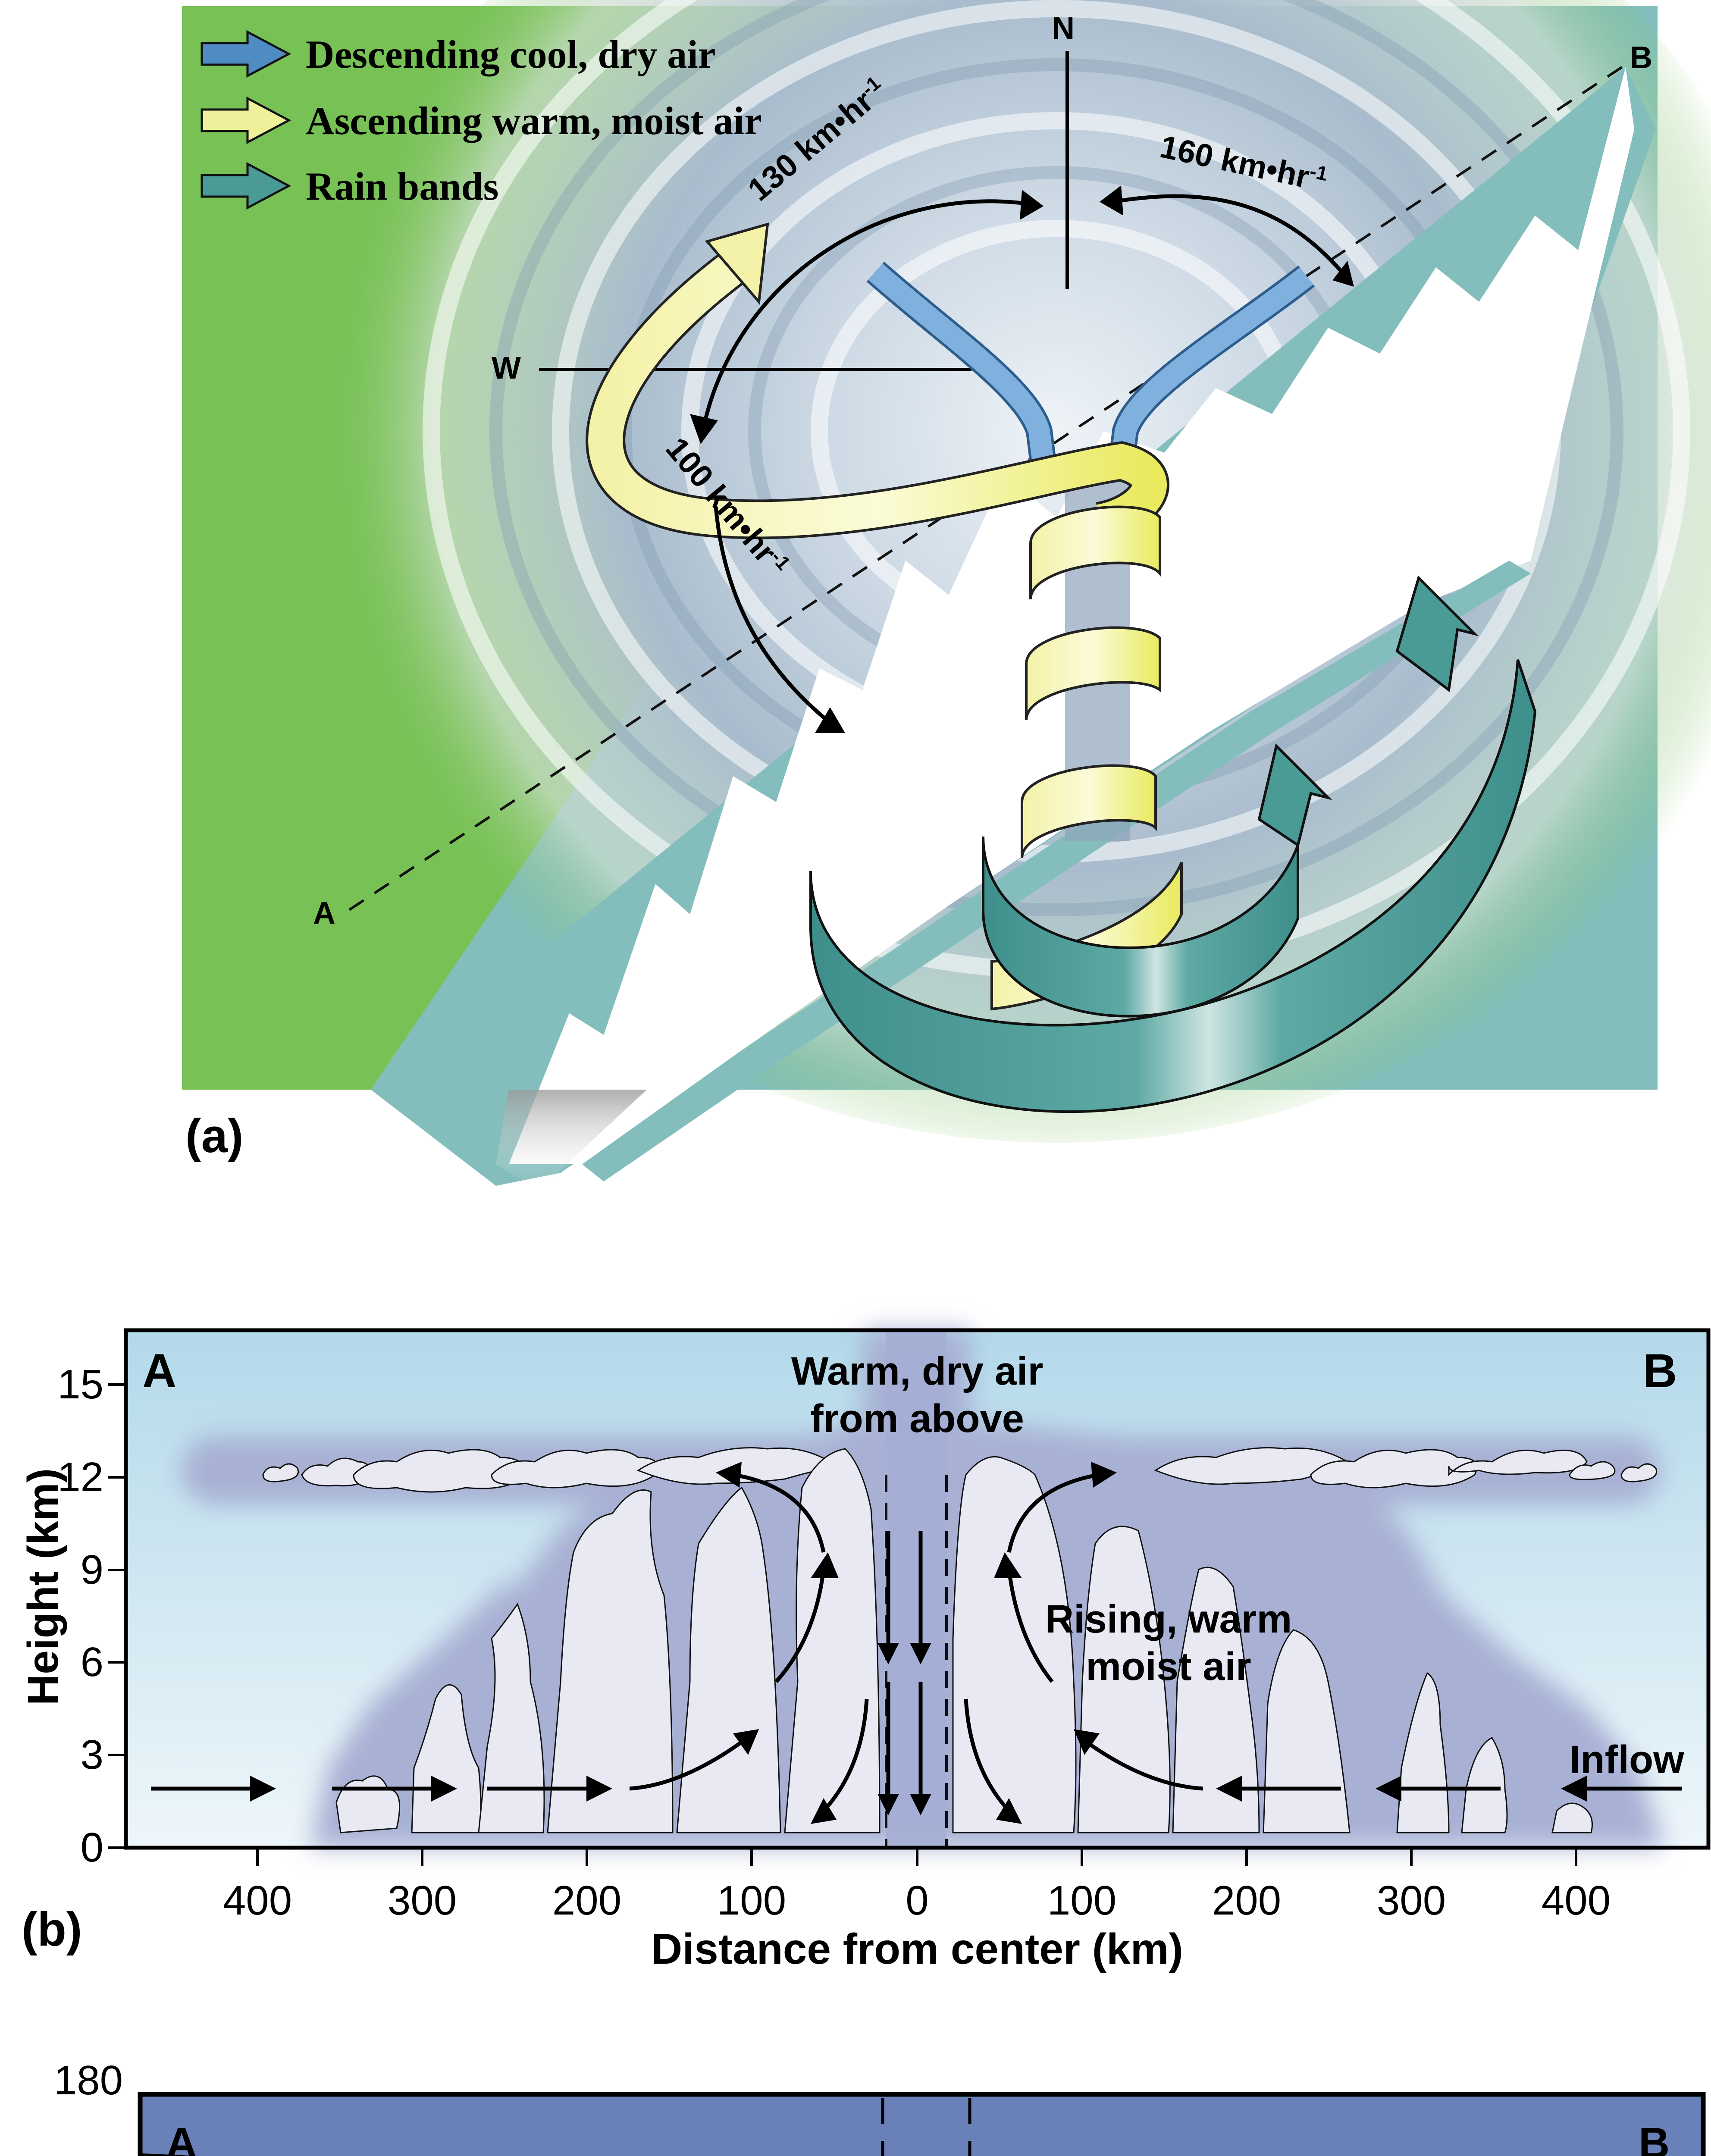 The height and width of the screenshot is (2156, 1711). Describe the element at coordinates (511, 54) in the screenshot. I see `legend-label-descending: Descending cool, dry air` at that location.